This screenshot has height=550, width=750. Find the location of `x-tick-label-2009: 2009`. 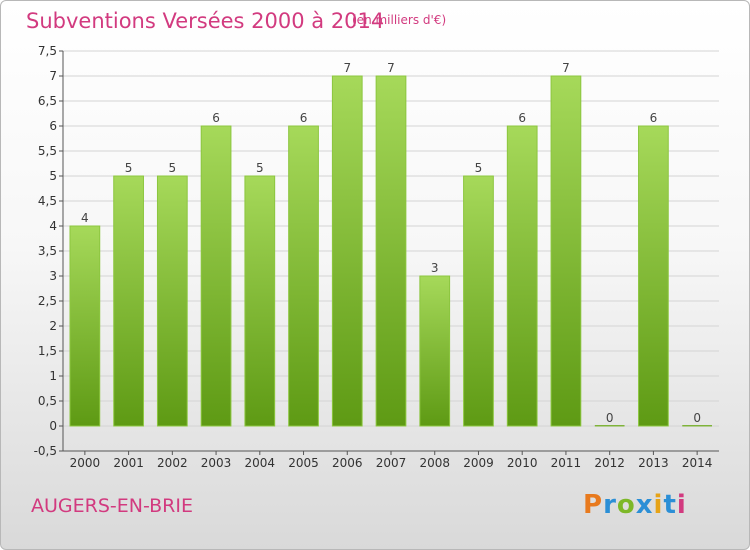

x-tick-label-2009: 2009 is located at coordinates (478, 463).